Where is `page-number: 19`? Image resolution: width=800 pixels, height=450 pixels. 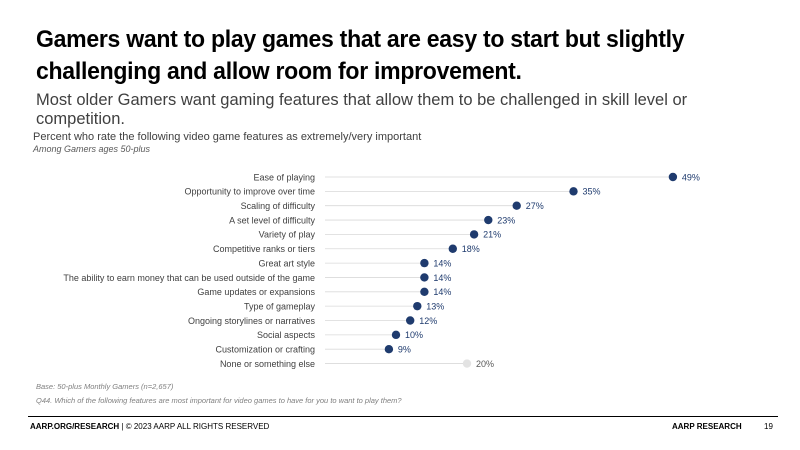 page-number: 19 is located at coordinates (768, 426).